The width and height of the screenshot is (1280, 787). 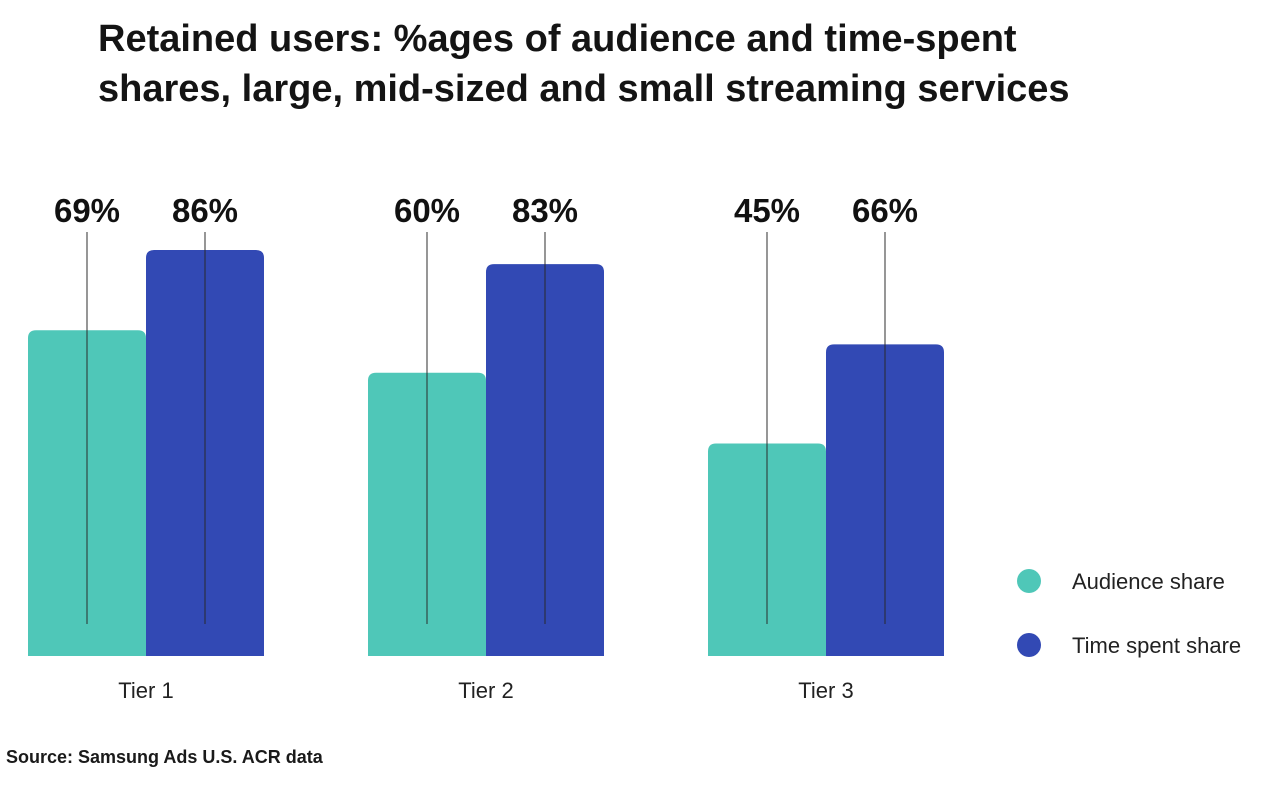 I want to click on x-tick-label: Tier 3, so click(x=825, y=690).